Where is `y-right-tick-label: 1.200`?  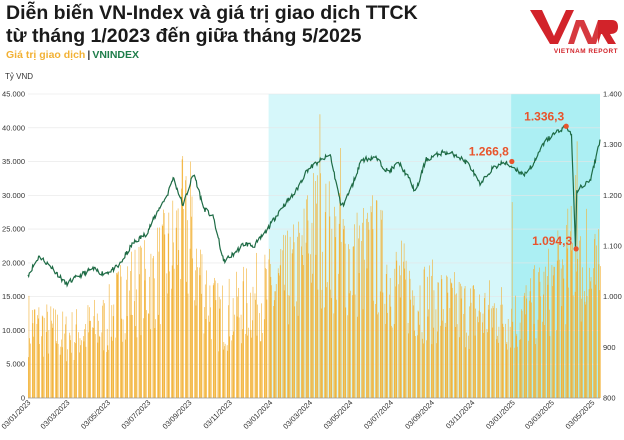 y-right-tick-label: 1.200 is located at coordinates (612, 195).